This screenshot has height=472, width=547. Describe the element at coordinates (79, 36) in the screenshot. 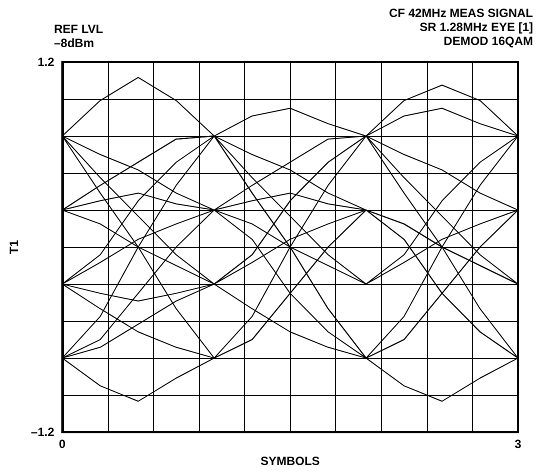

I see `text: REF LVL –8dBm` at that location.